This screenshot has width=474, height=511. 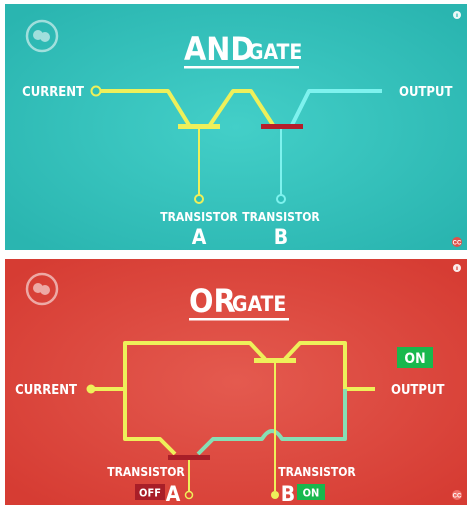 What do you see at coordinates (282, 126) in the screenshot?
I see `transistor-b-gate` at bounding box center [282, 126].